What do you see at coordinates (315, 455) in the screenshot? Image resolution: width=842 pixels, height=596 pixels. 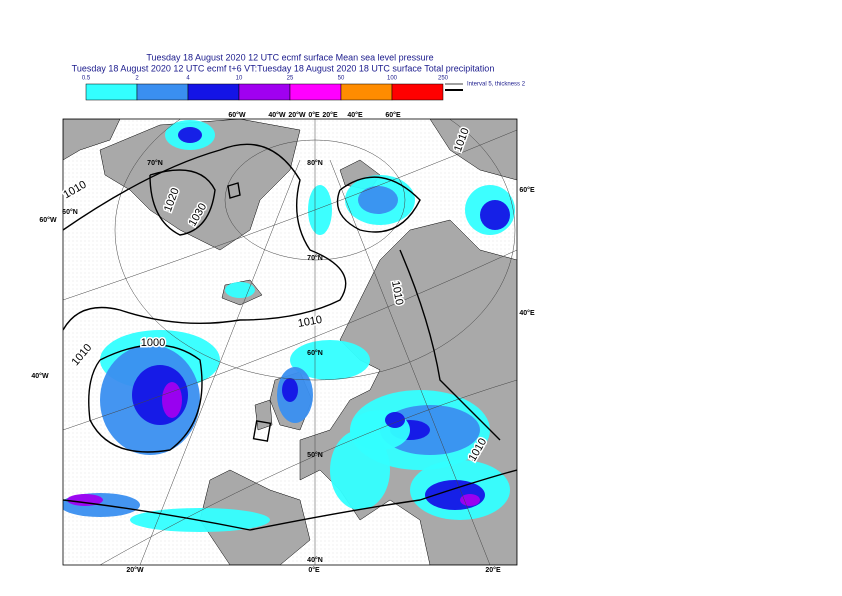 I see `graticule-label: 50°N` at bounding box center [315, 455].